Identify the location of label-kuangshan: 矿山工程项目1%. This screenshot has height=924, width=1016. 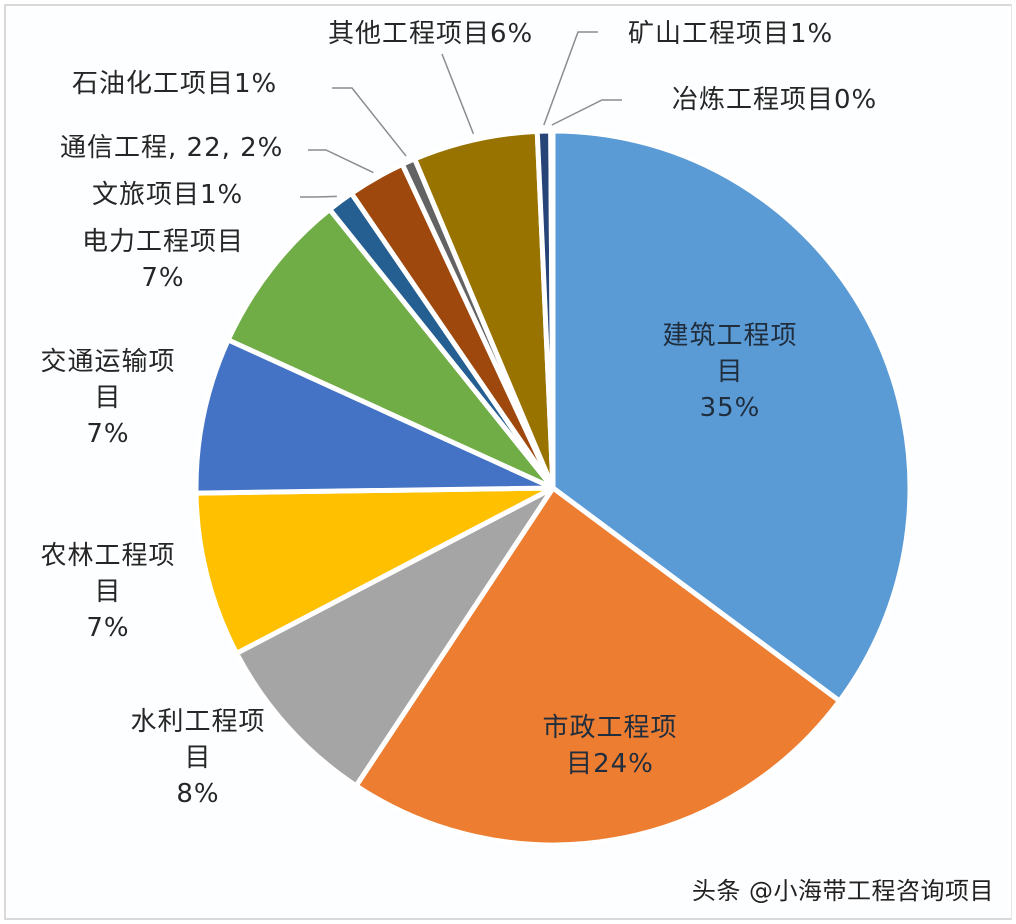
(731, 34).